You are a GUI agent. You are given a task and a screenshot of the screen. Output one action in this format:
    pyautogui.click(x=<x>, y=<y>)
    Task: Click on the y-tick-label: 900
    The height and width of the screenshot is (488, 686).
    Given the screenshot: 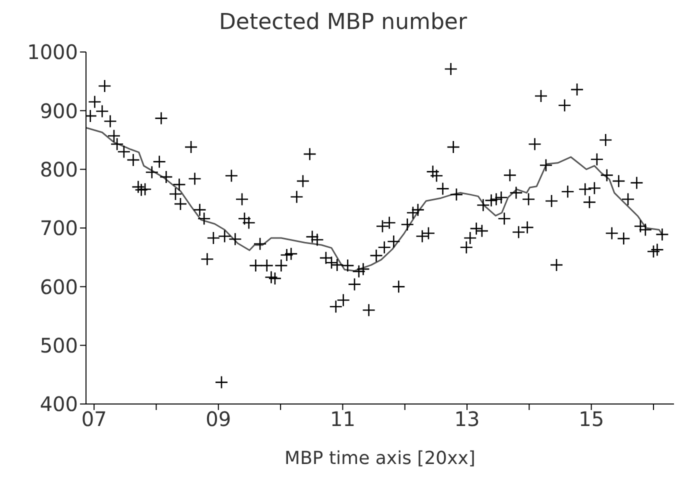 What is the action you would take?
    pyautogui.click(x=59, y=110)
    